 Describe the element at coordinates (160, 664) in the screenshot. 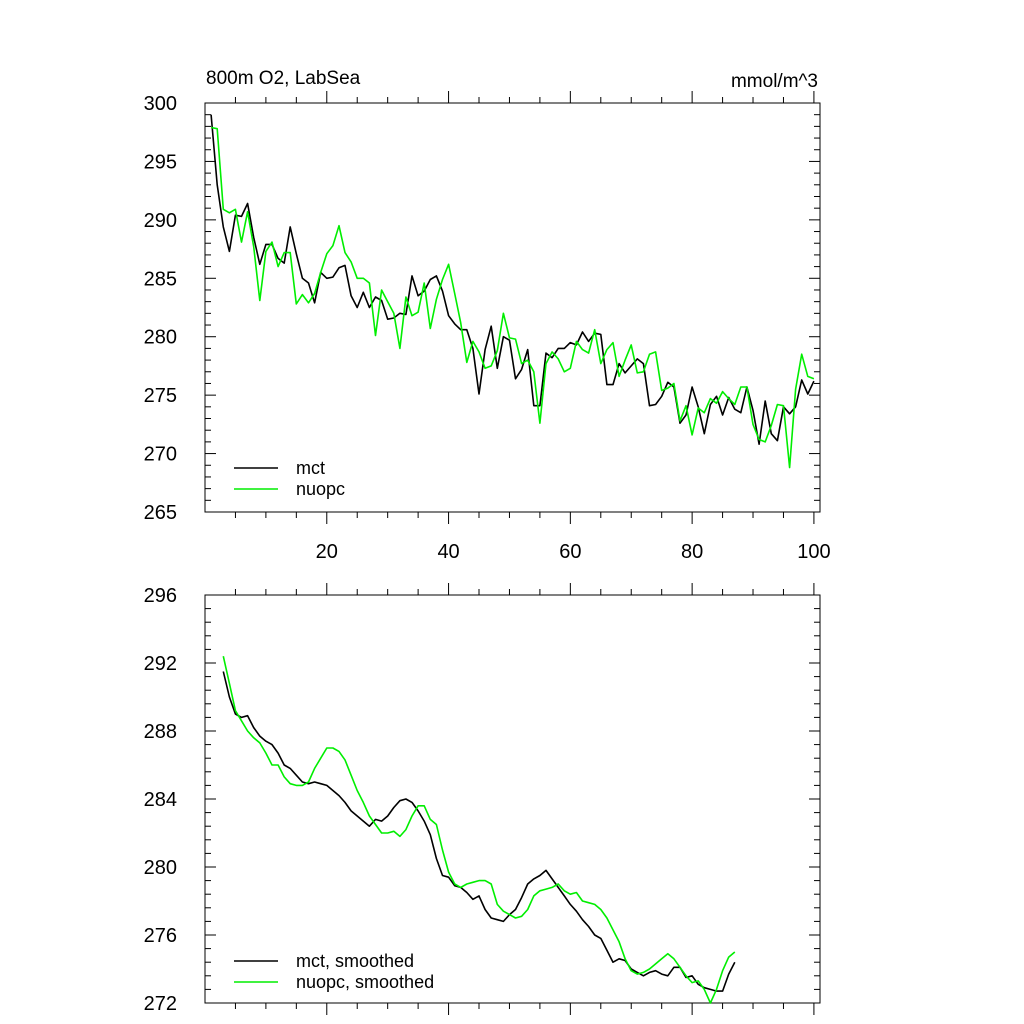

I see `y-tick-label: 292` at that location.